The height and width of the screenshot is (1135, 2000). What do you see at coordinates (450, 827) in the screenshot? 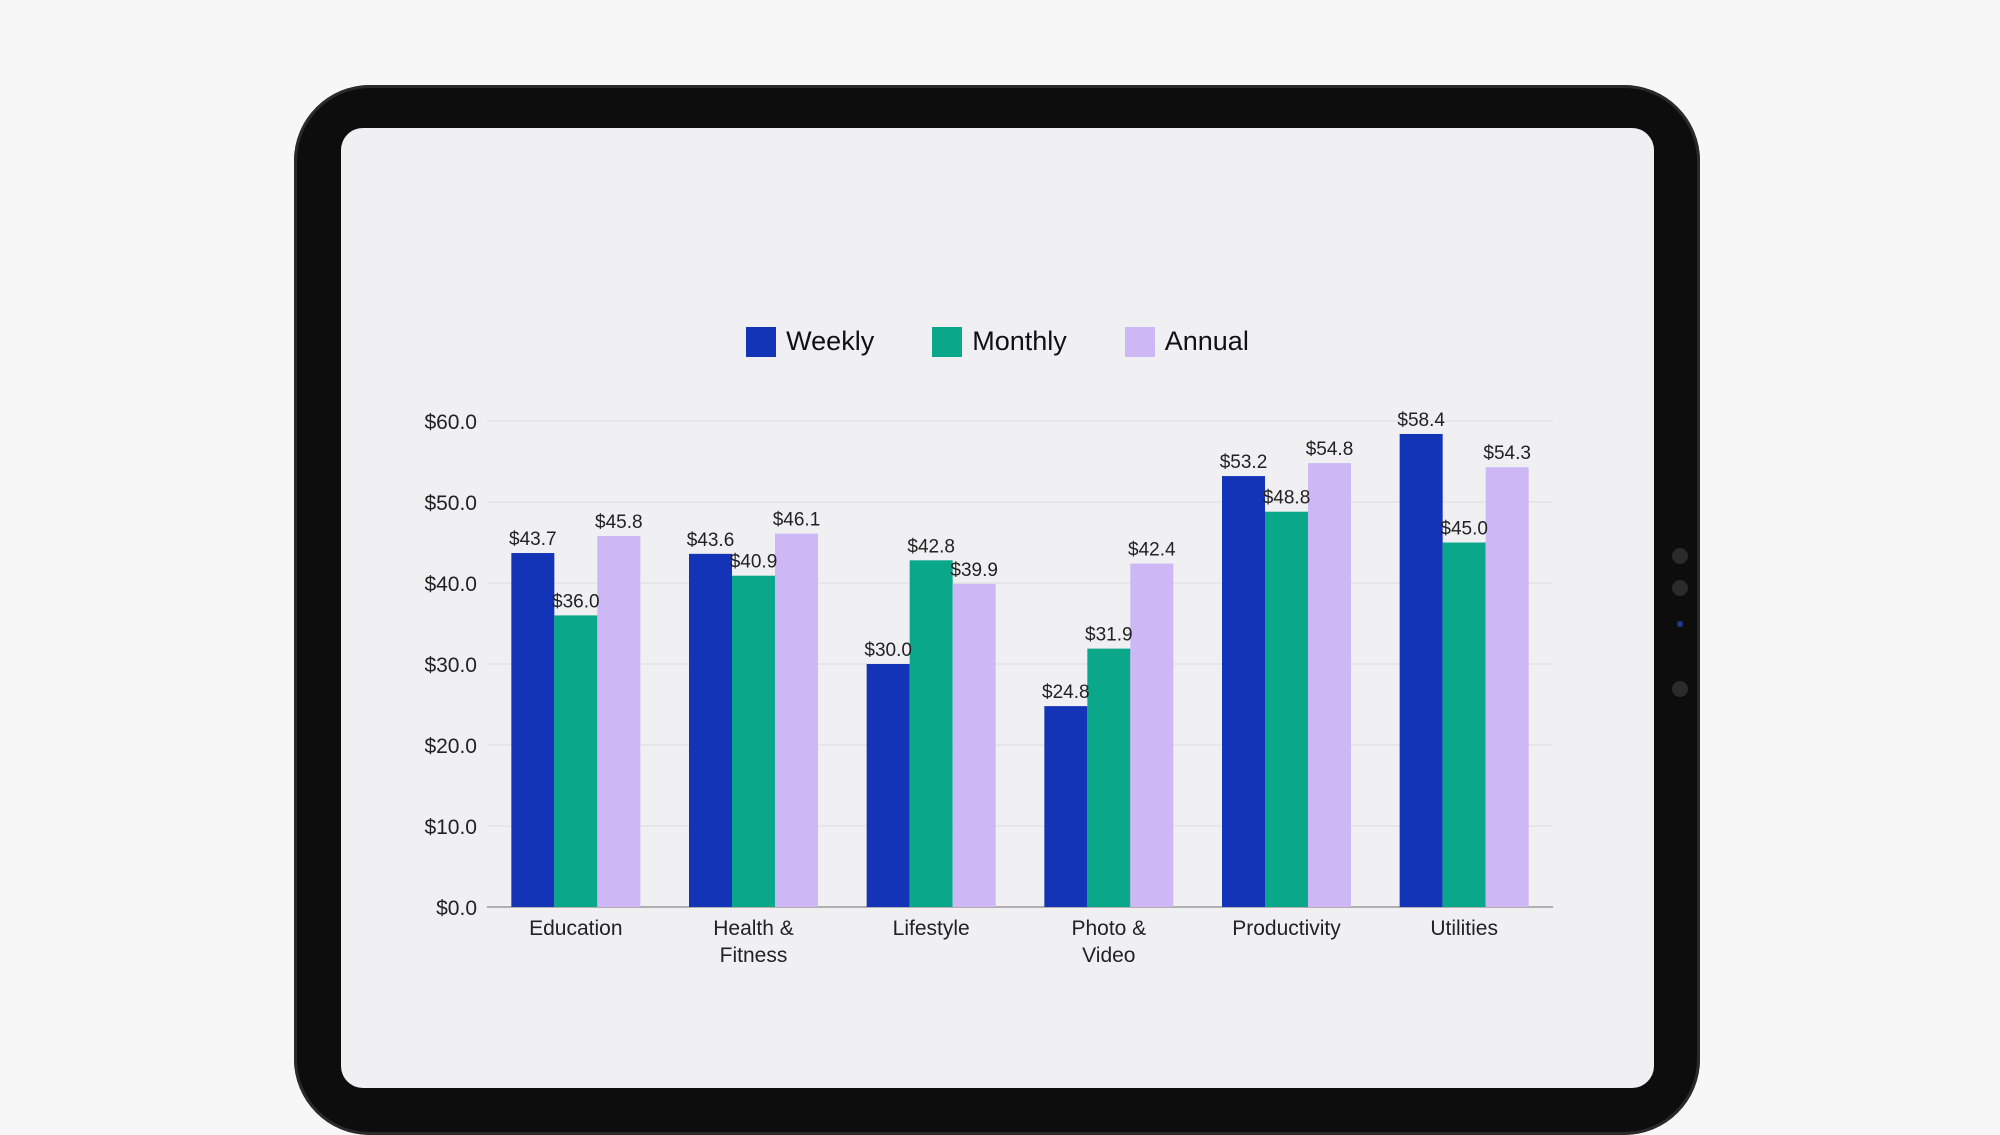
I see `y-tick-label: $10.0` at bounding box center [450, 827].